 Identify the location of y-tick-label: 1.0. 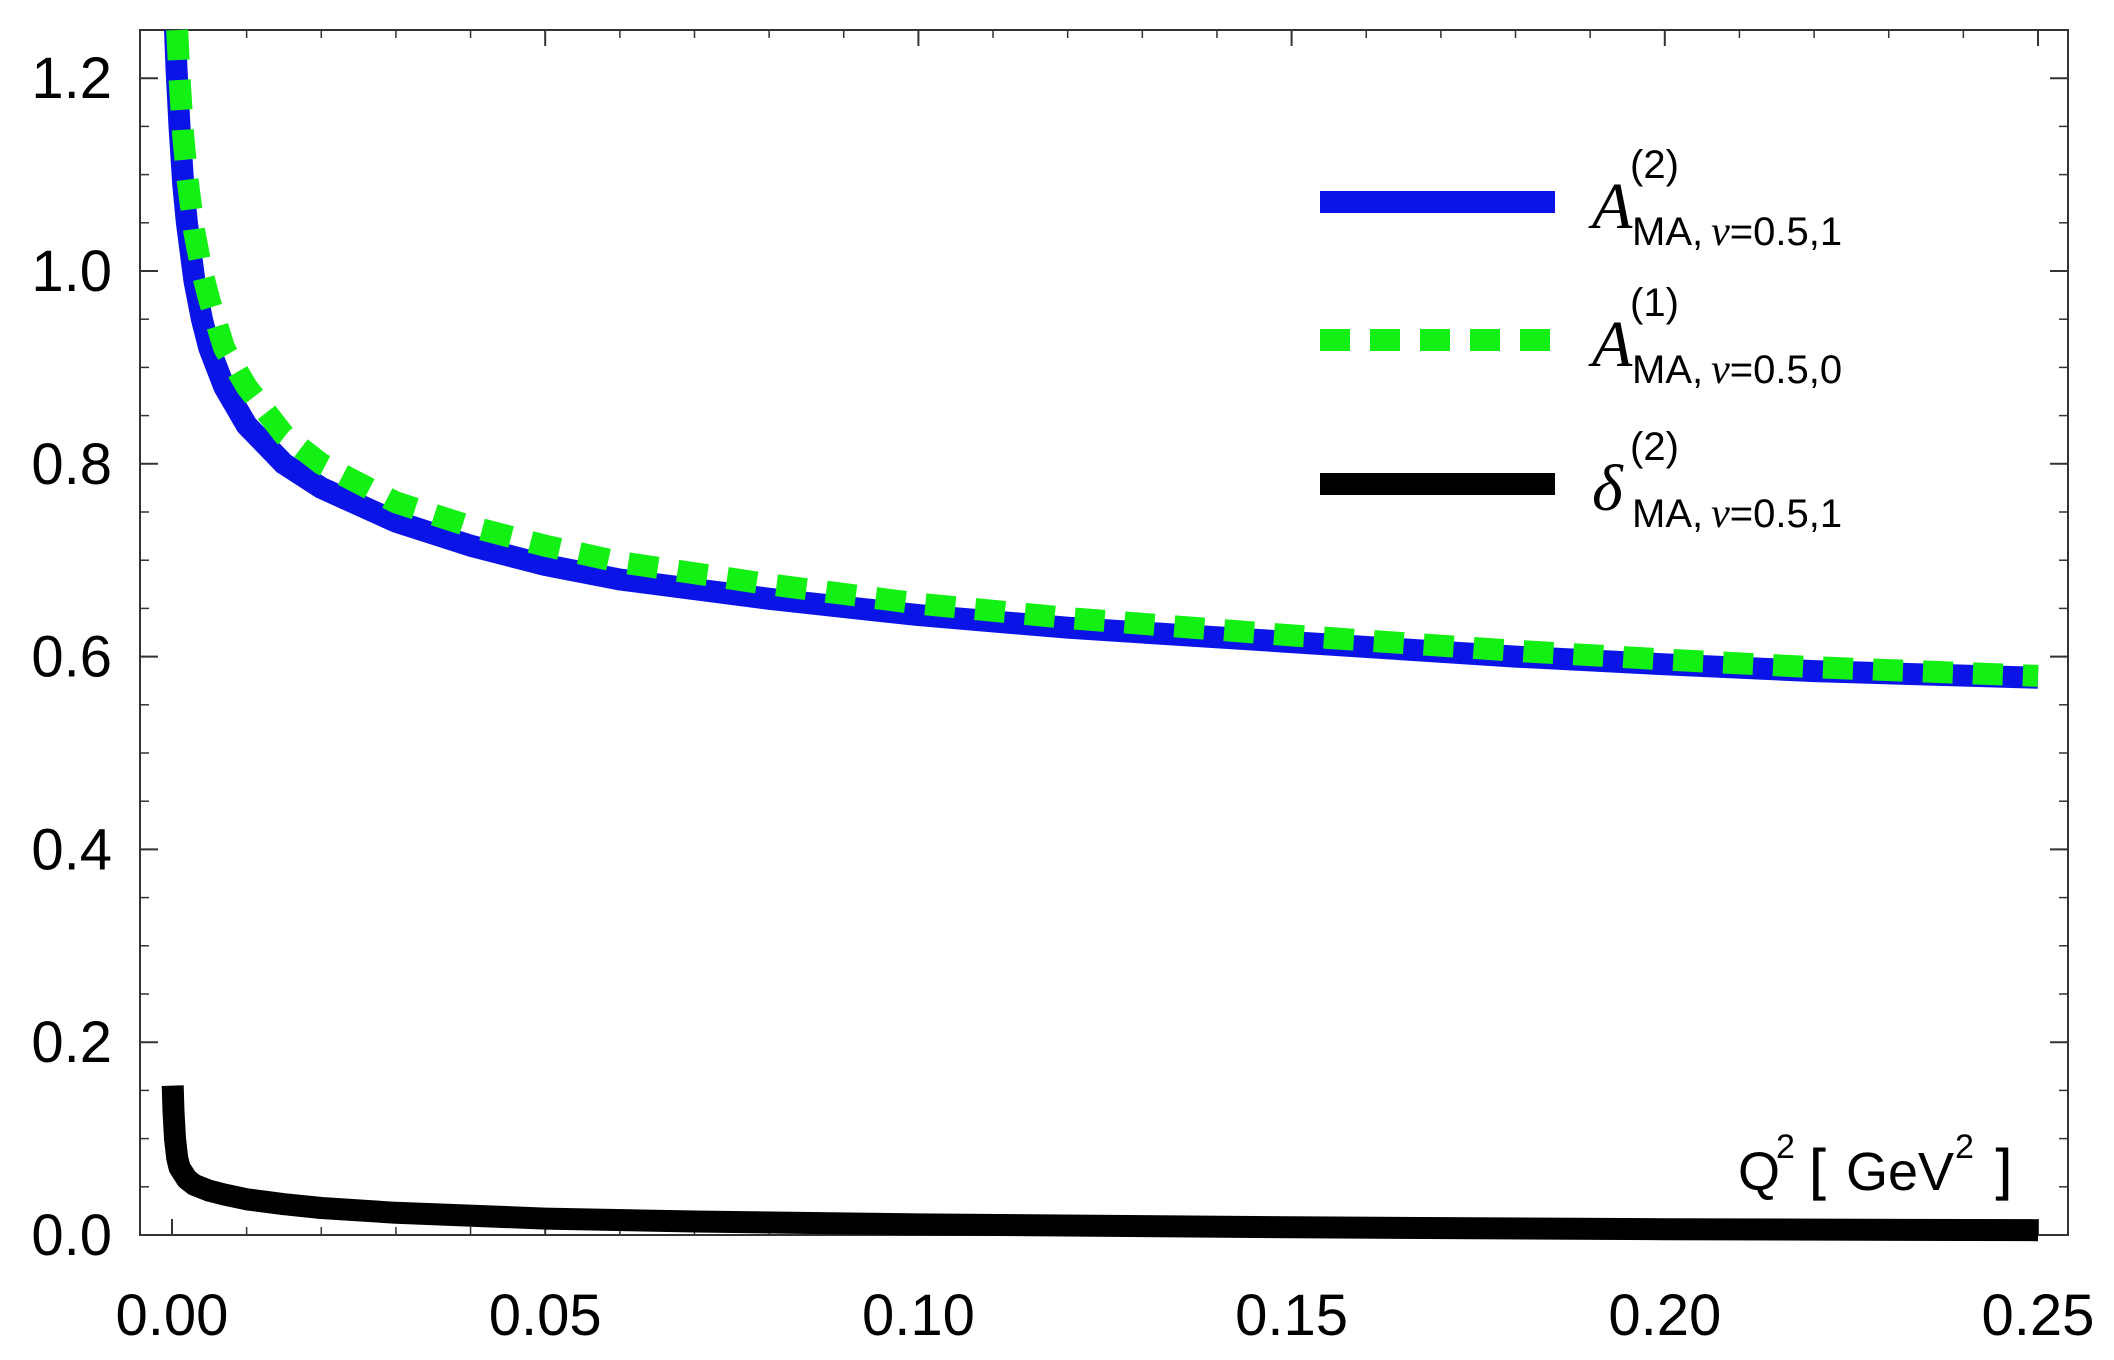
(71, 271).